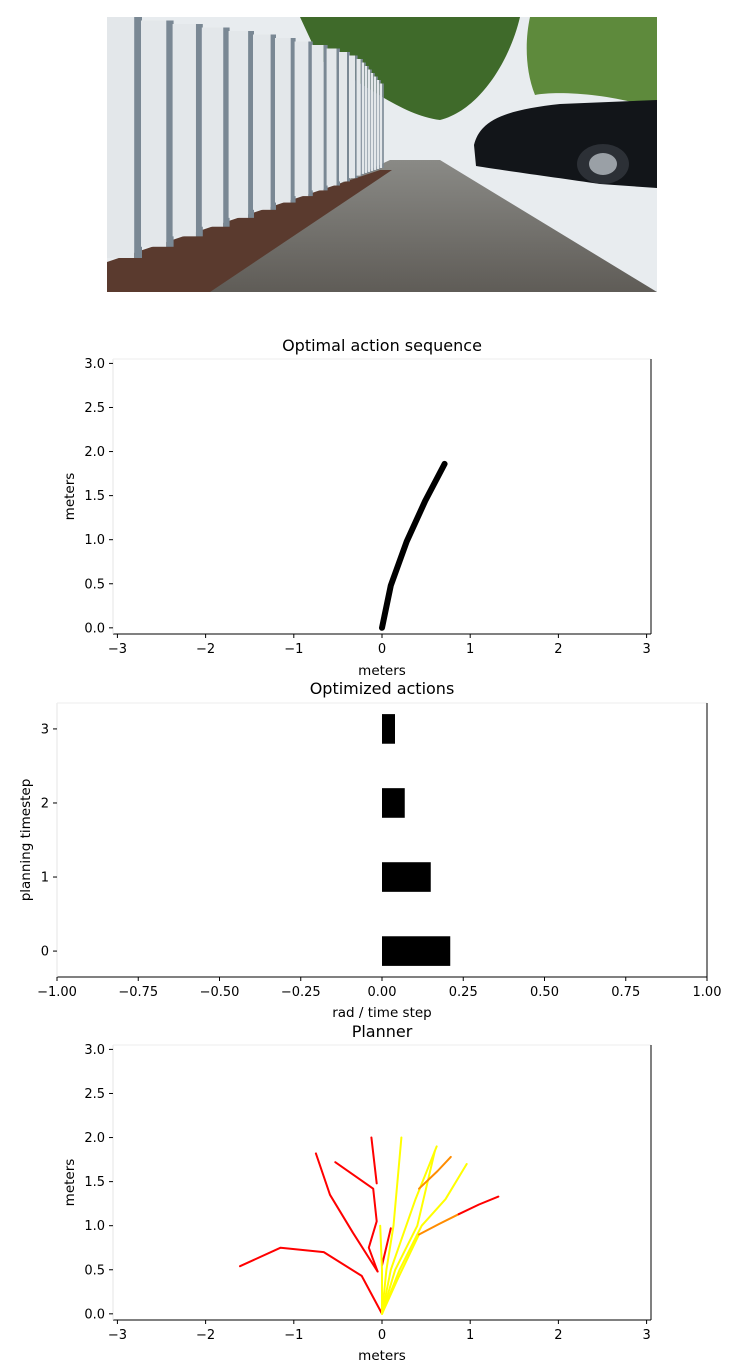  Describe the element at coordinates (544, 992) in the screenshot. I see `x-tick-label: 0.50` at that location.